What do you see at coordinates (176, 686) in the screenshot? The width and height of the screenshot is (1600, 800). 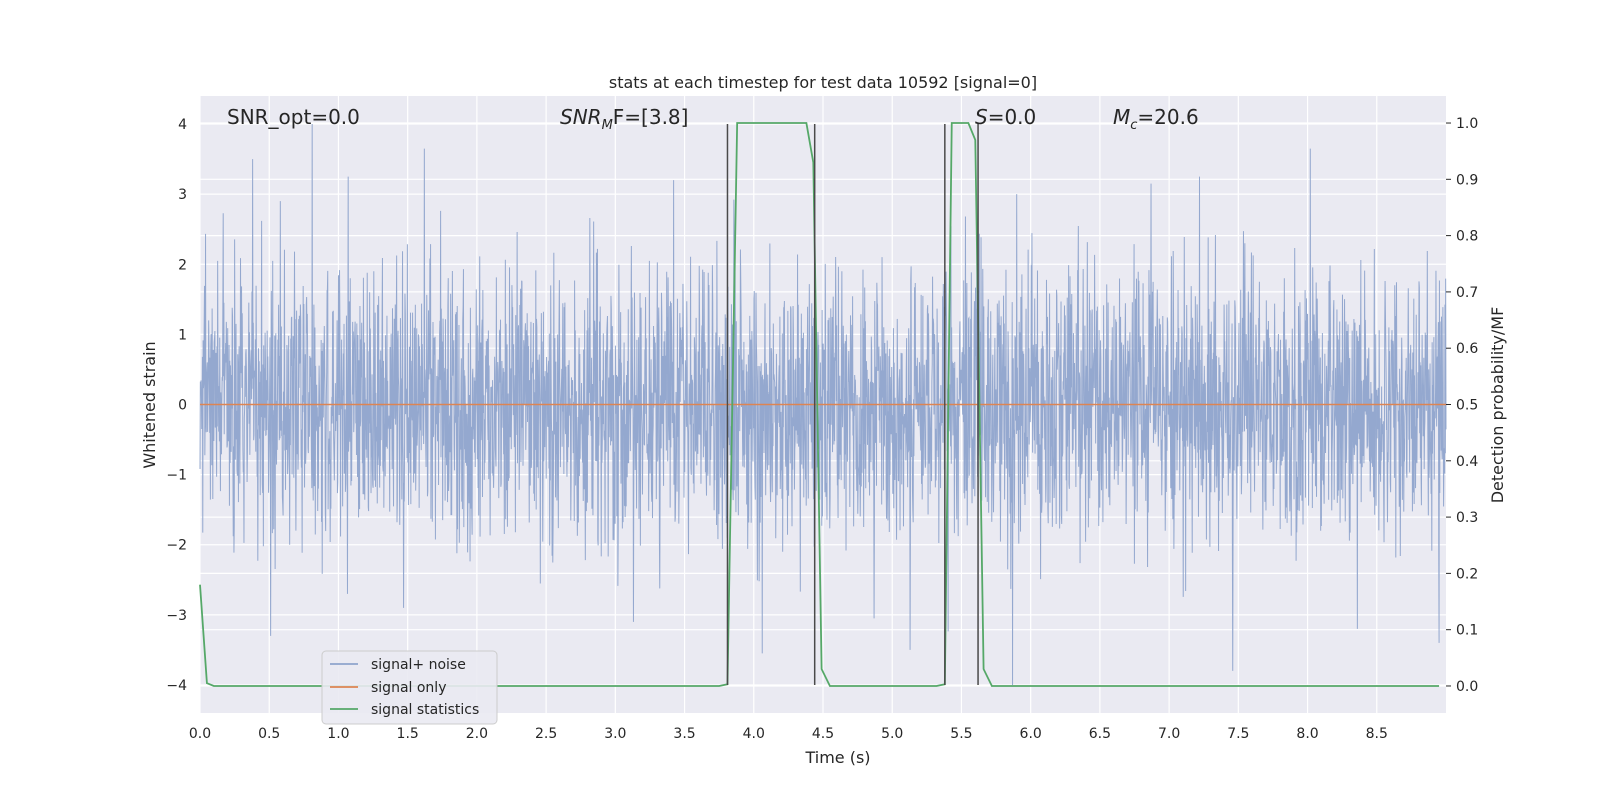 I see `y-tick-label: −4` at bounding box center [176, 686].